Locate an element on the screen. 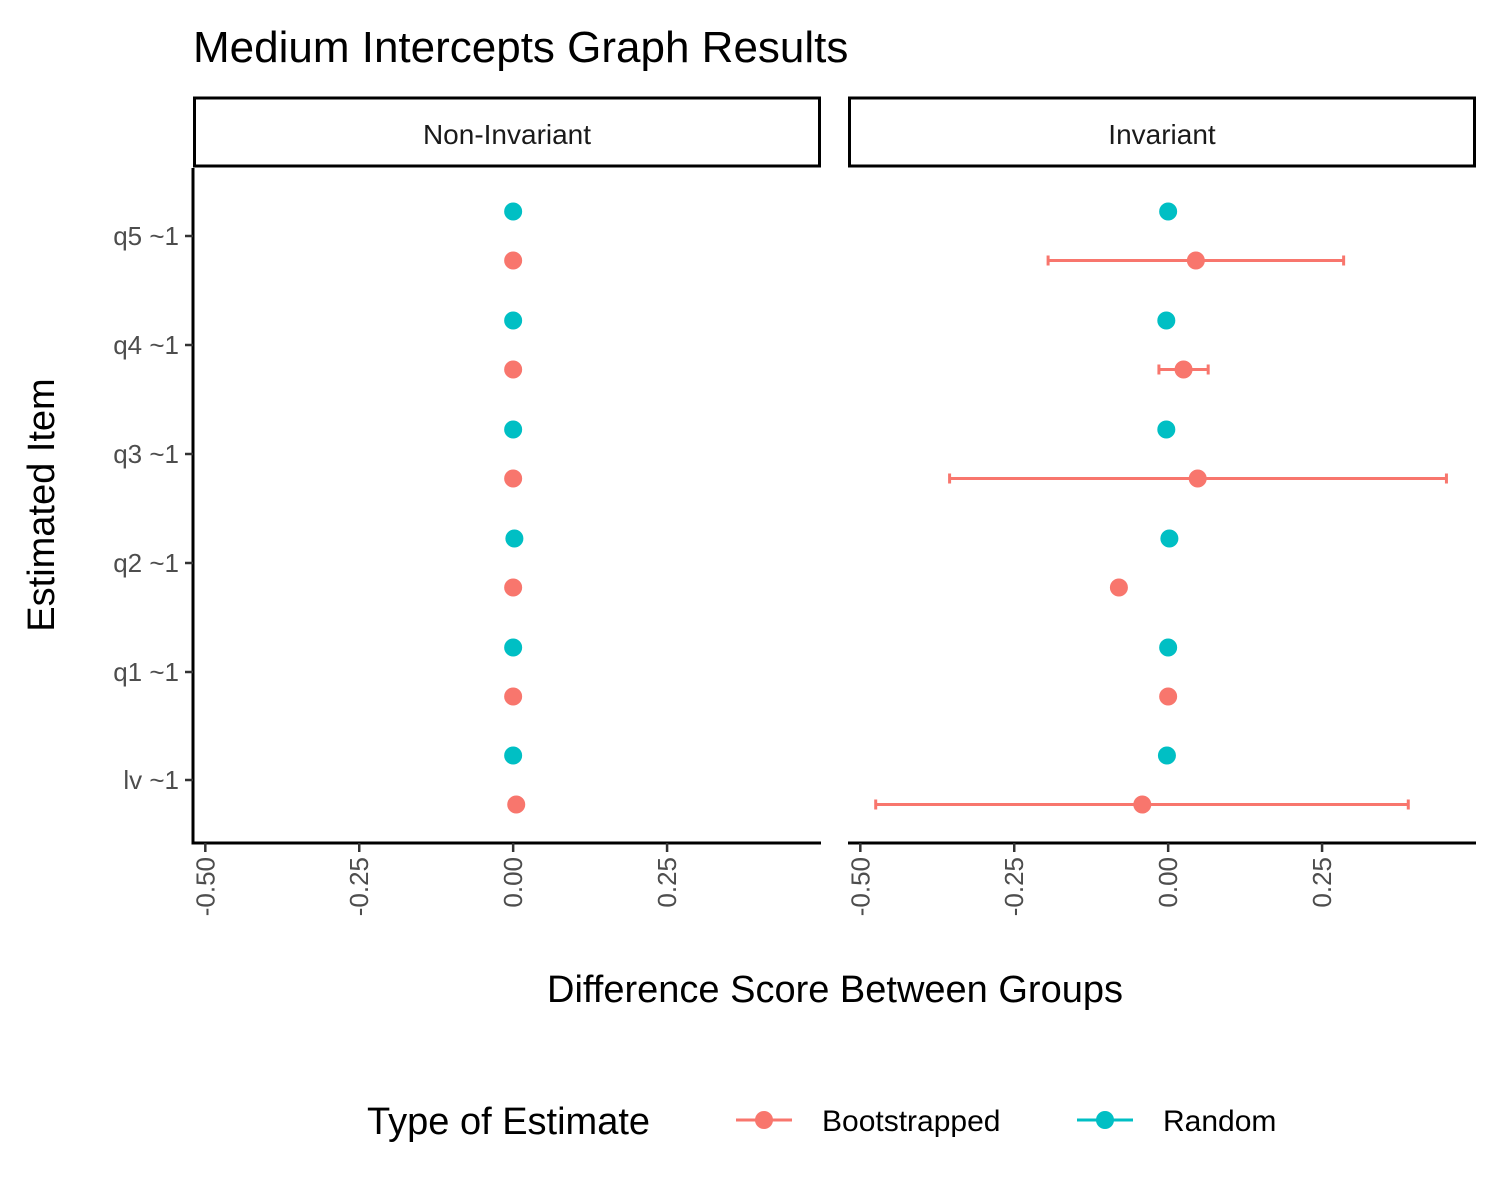 The height and width of the screenshot is (1200, 1500). chart-title: Medium Intercepts Graph Results is located at coordinates (520, 47).